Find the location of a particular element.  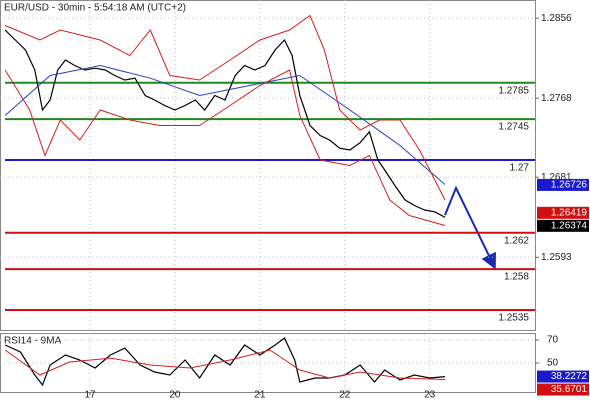

x-tick-label: 21 is located at coordinates (260, 395).